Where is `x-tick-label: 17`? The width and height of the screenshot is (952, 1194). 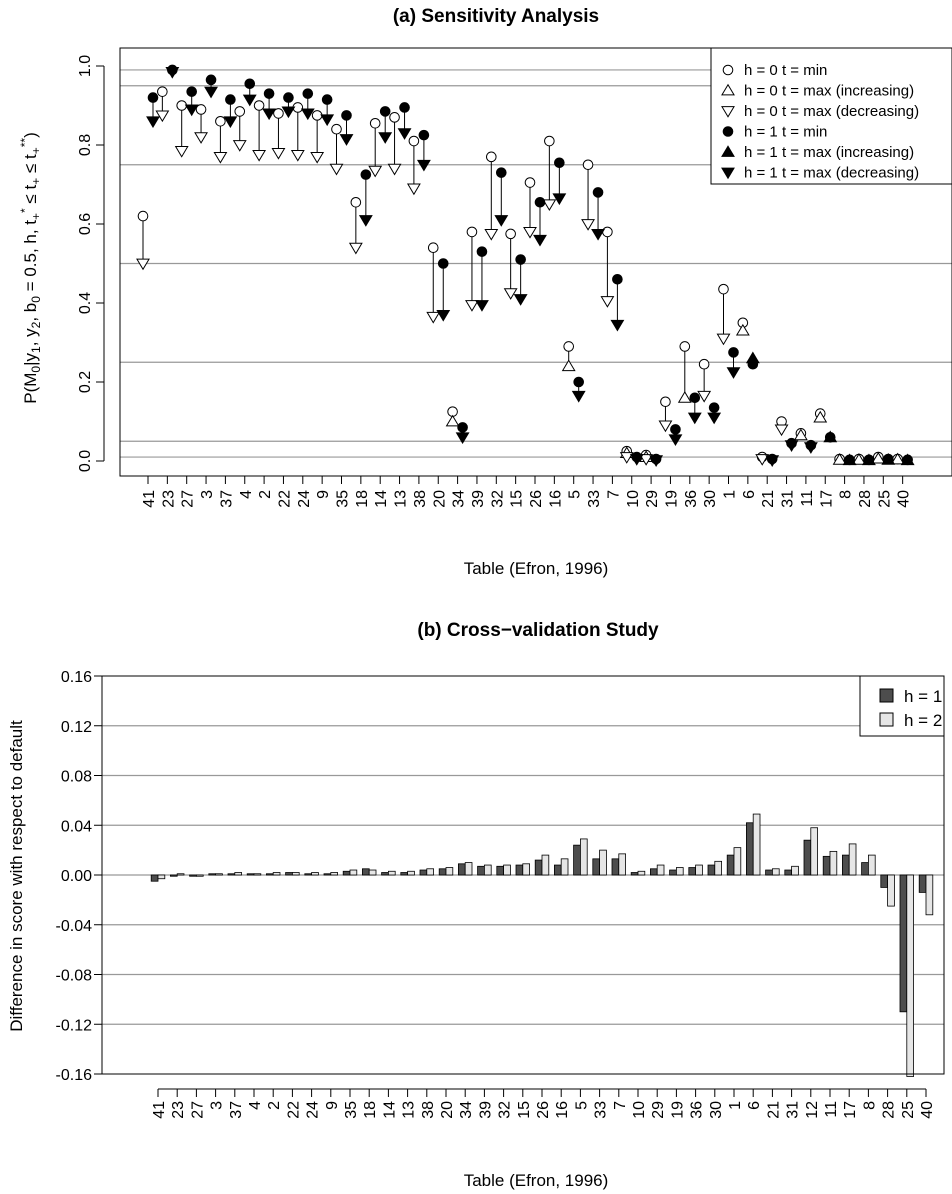
x-tick-label: 17 is located at coordinates (850, 1110).